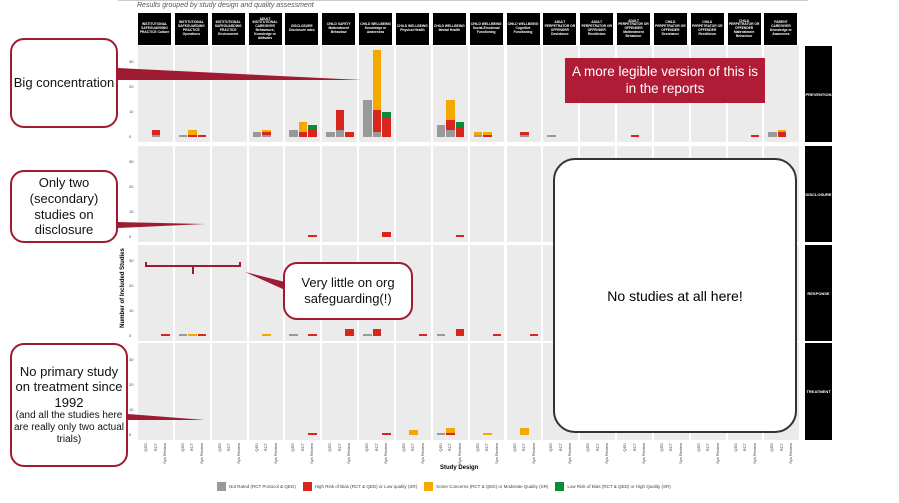  Describe the element at coordinates (818, 94) in the screenshot. I see `row-strip-prevention: PREVENTION` at that location.